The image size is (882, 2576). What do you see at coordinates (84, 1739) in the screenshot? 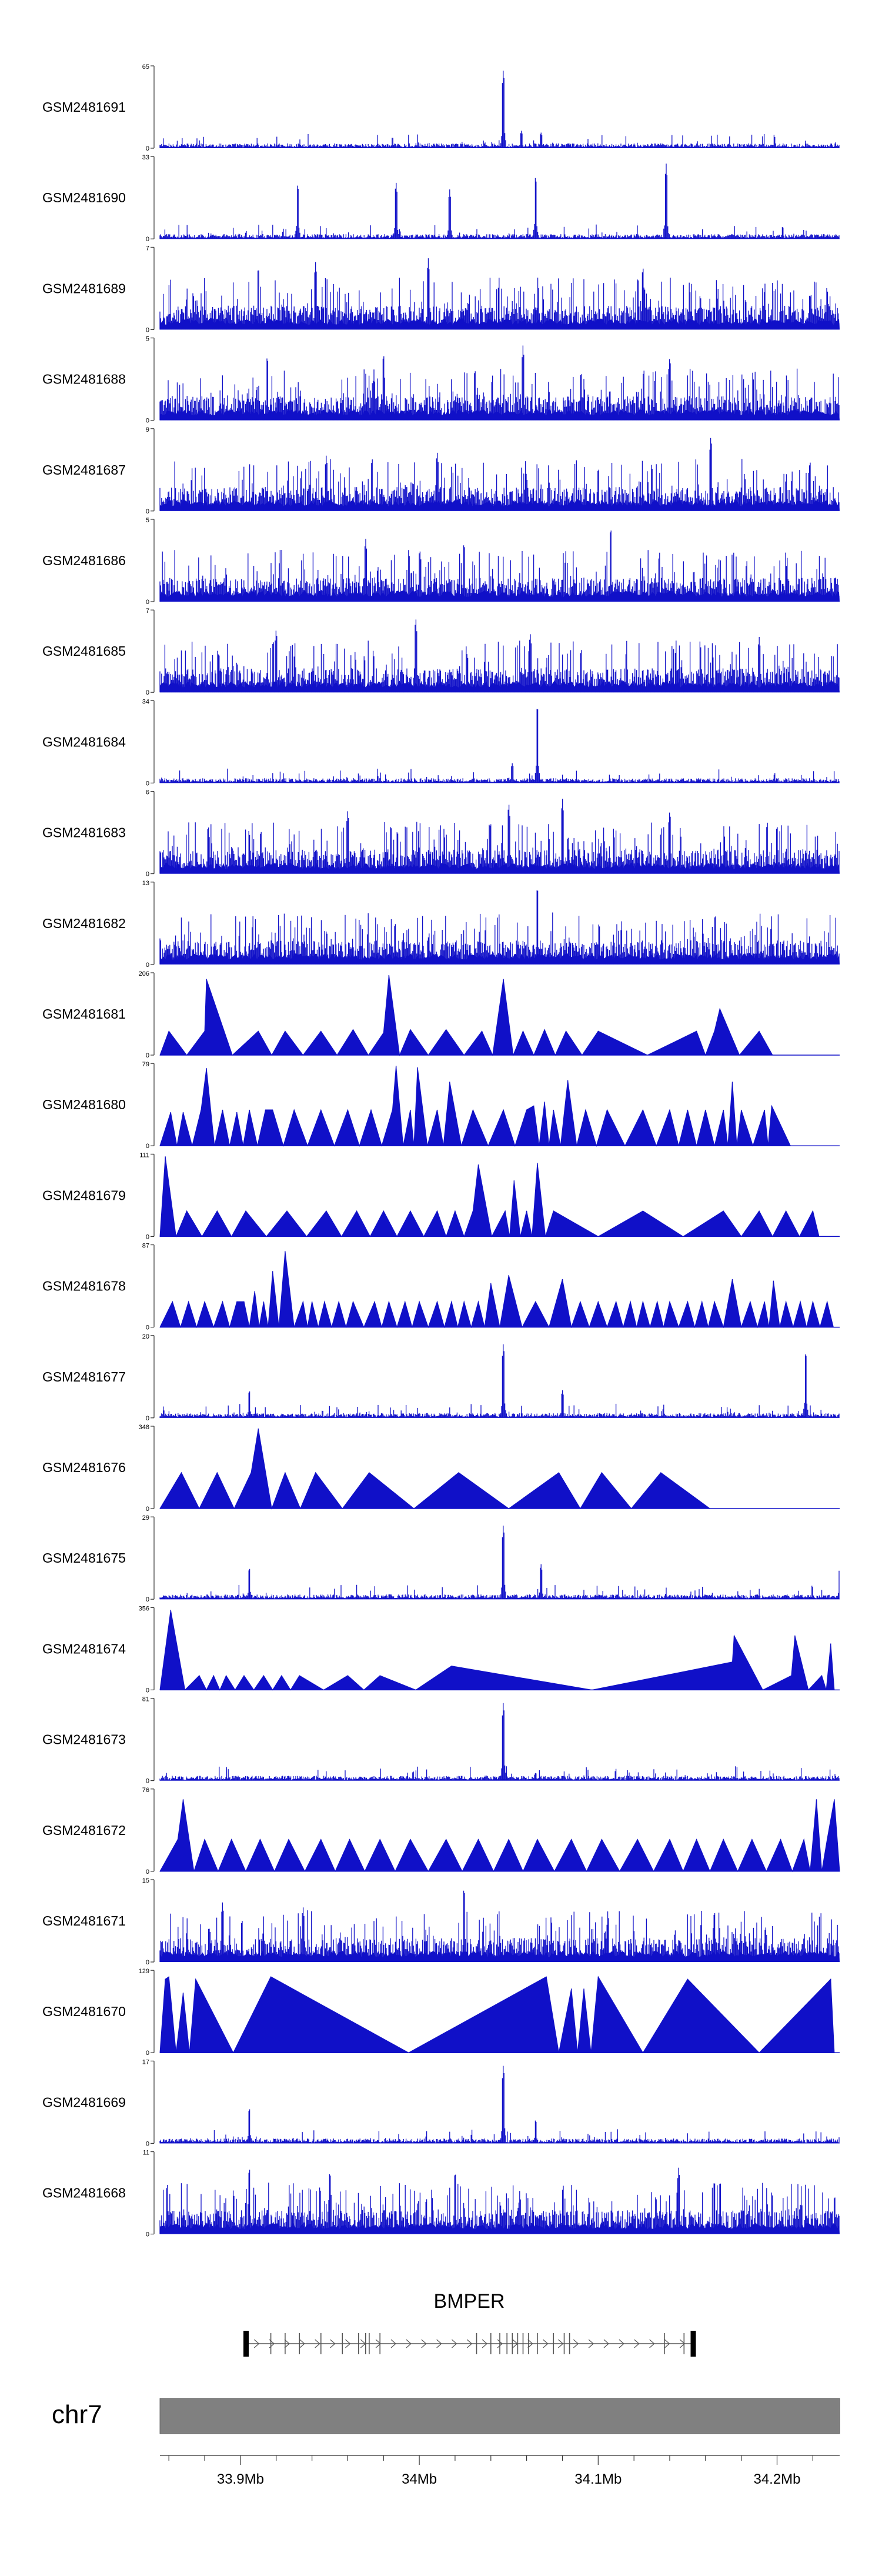
I see `track-label: GSM2481673` at bounding box center [84, 1739].